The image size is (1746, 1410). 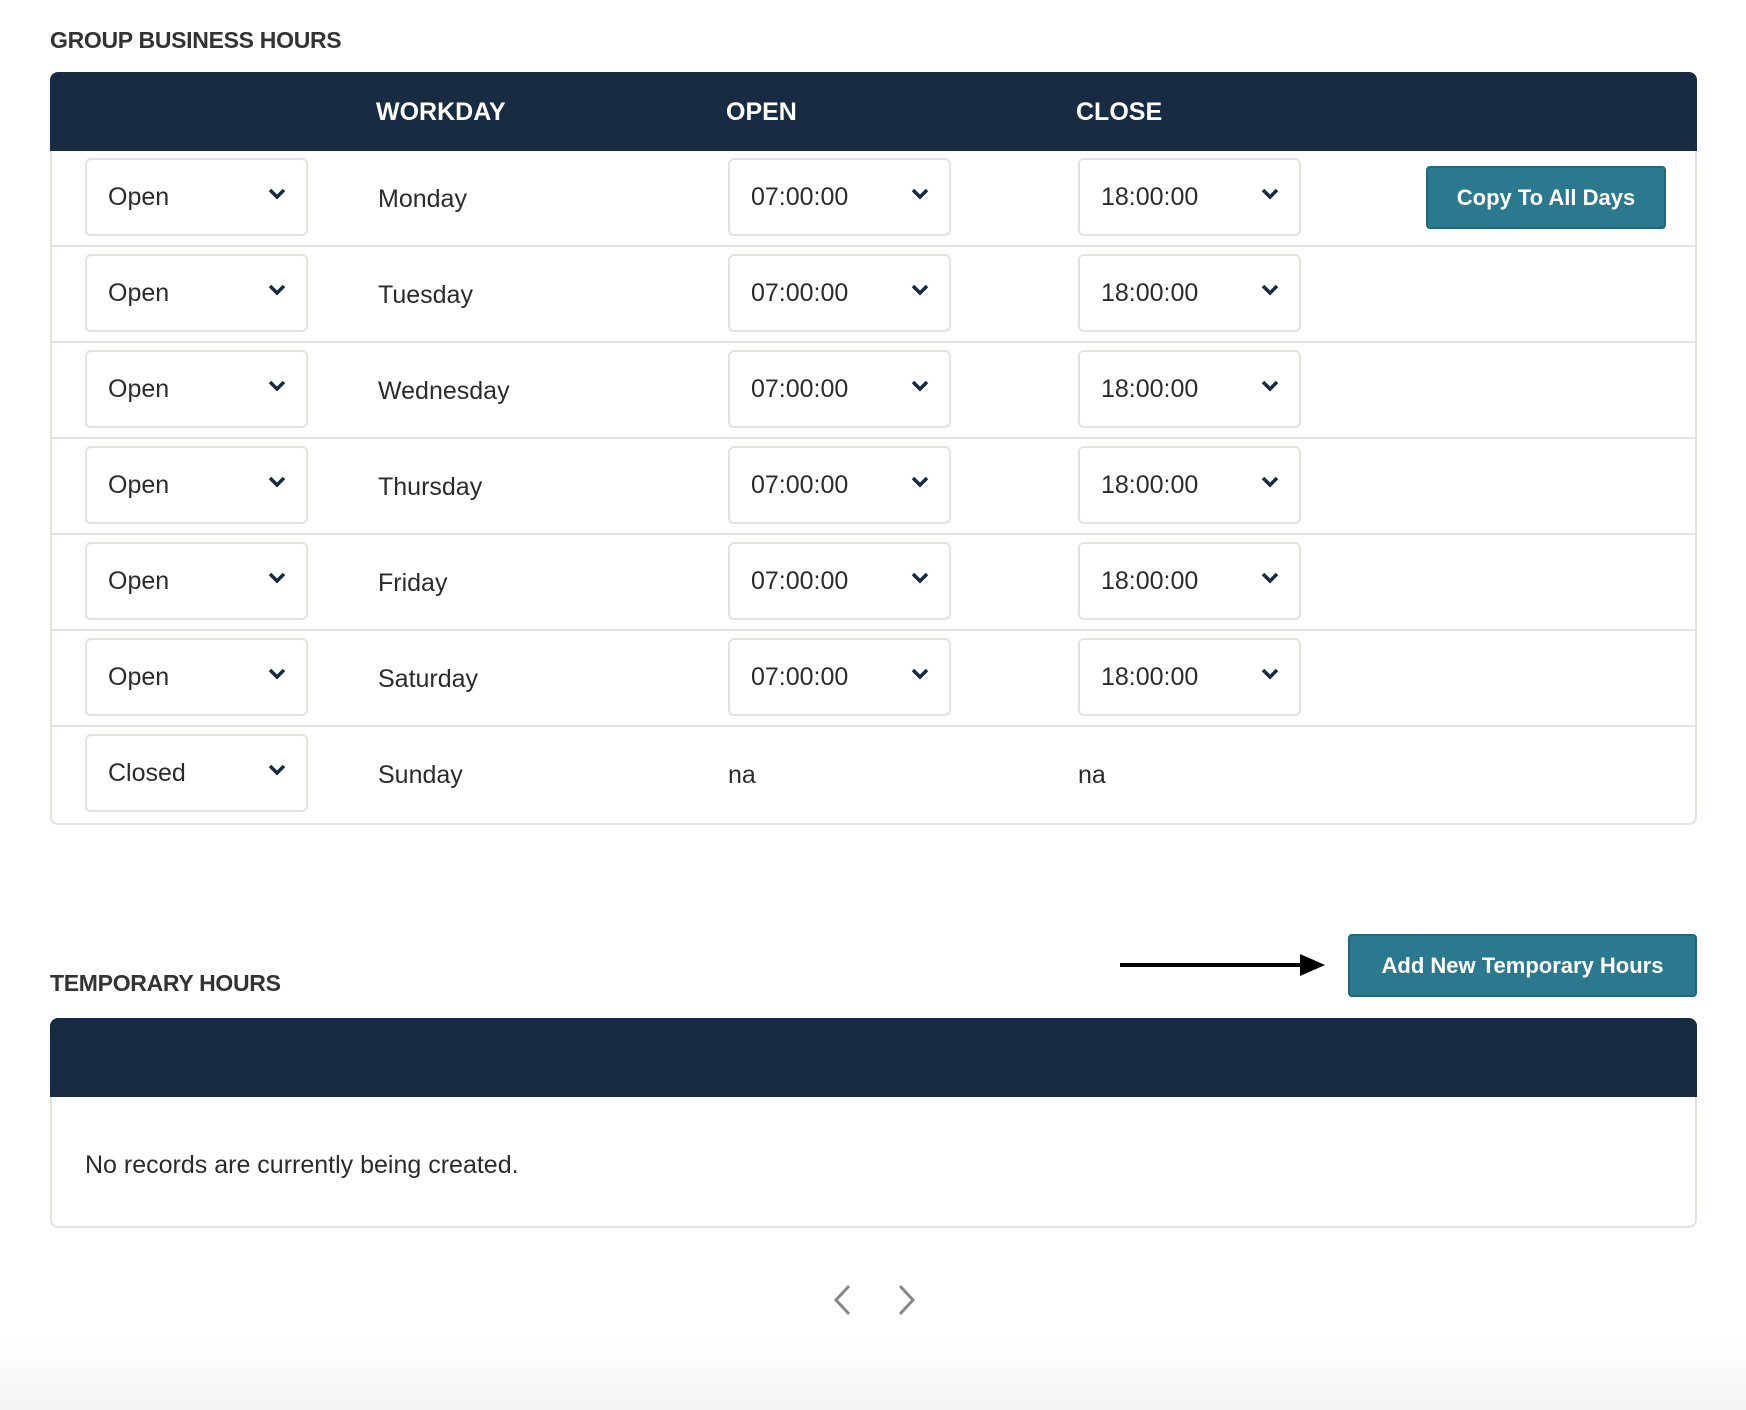 What do you see at coordinates (420, 775) in the screenshot?
I see `workday-label: Sunday` at bounding box center [420, 775].